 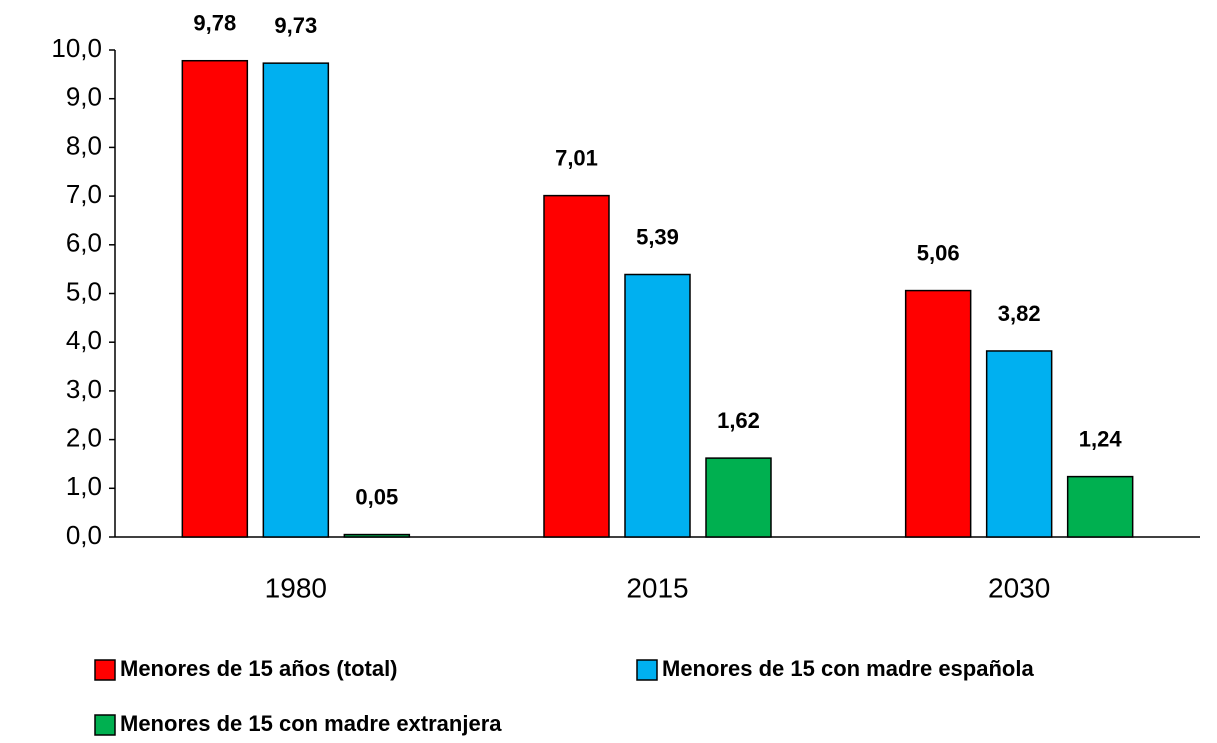 I want to click on value-label: 7,01, so click(x=576, y=157).